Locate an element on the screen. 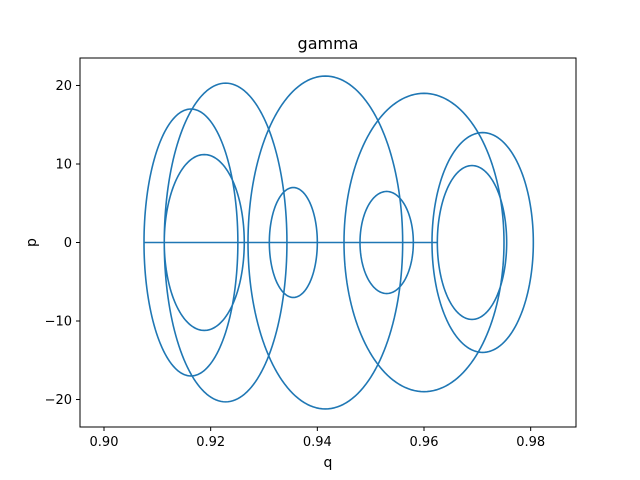 The image size is (640, 480). y-axis-label: p is located at coordinates (32, 242).